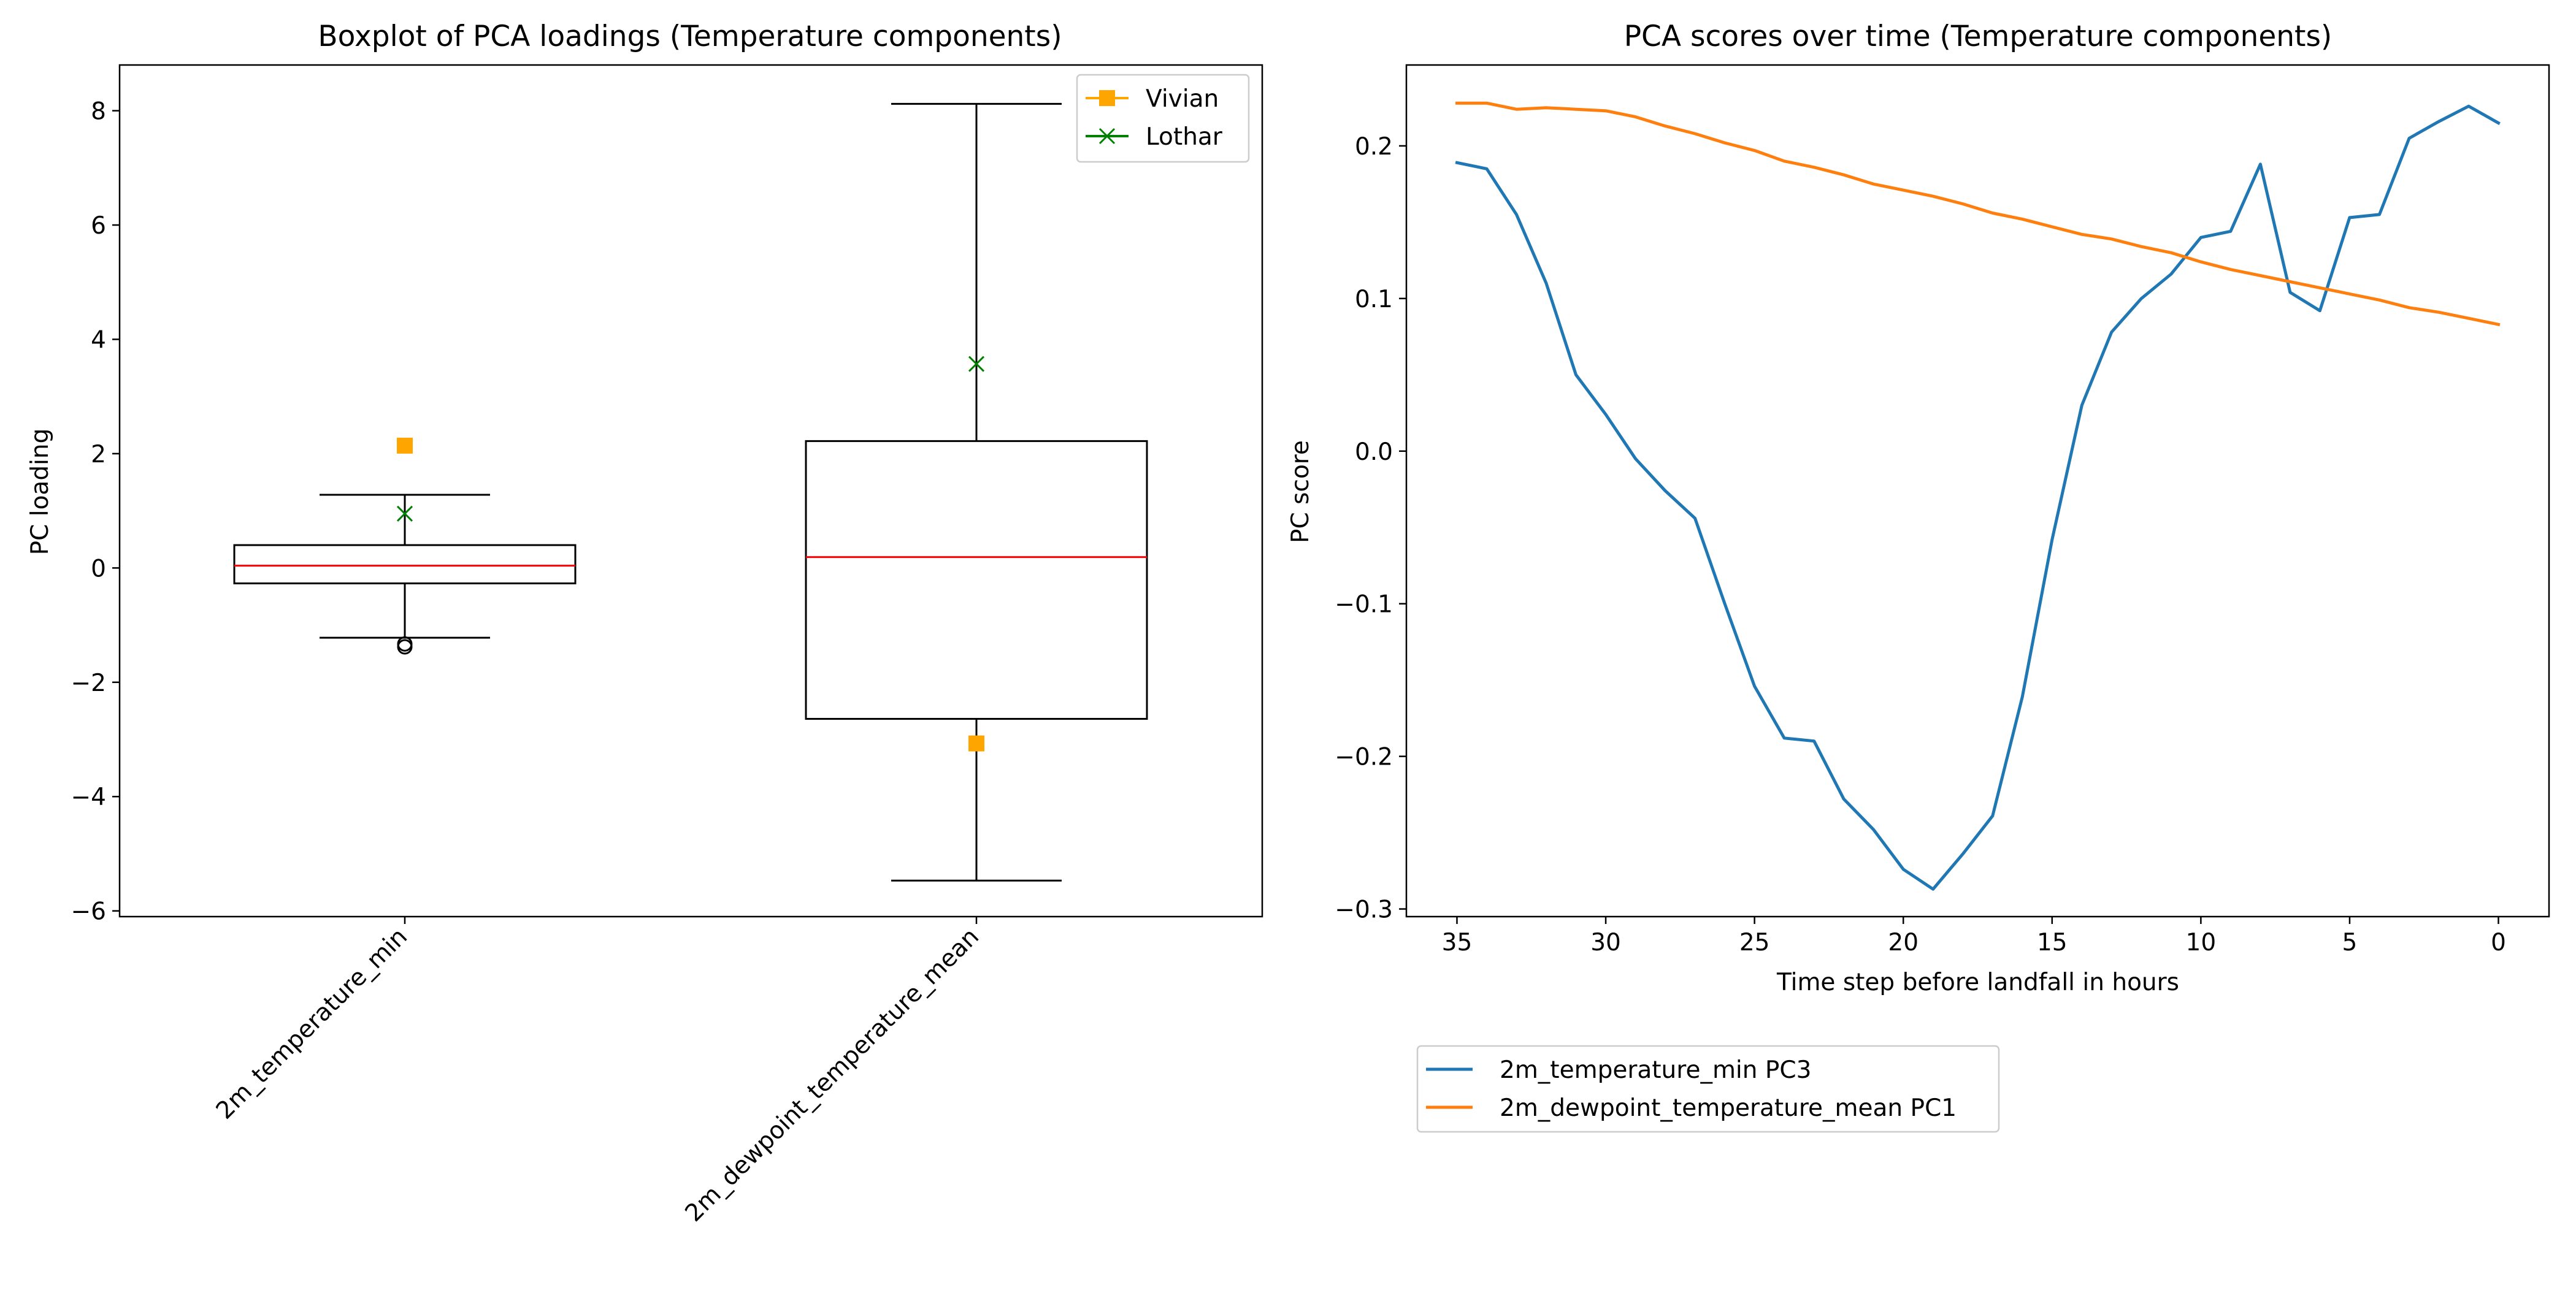  What do you see at coordinates (1374, 452) in the screenshot?
I see `line-chart-y-tick-label: 0.0` at bounding box center [1374, 452].